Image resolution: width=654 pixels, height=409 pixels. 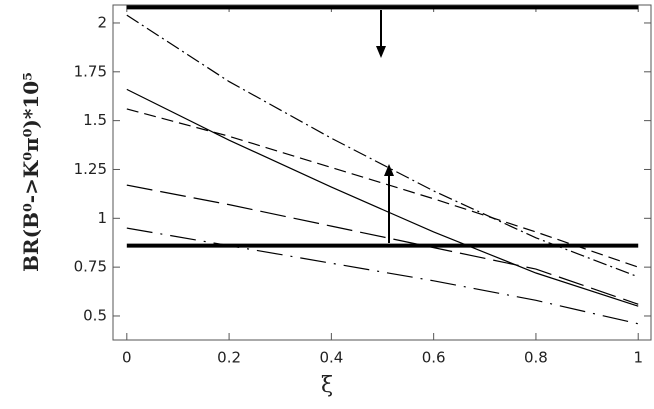 What do you see at coordinates (434, 358) in the screenshot?
I see `x-tick-label: 0.6` at bounding box center [434, 358].